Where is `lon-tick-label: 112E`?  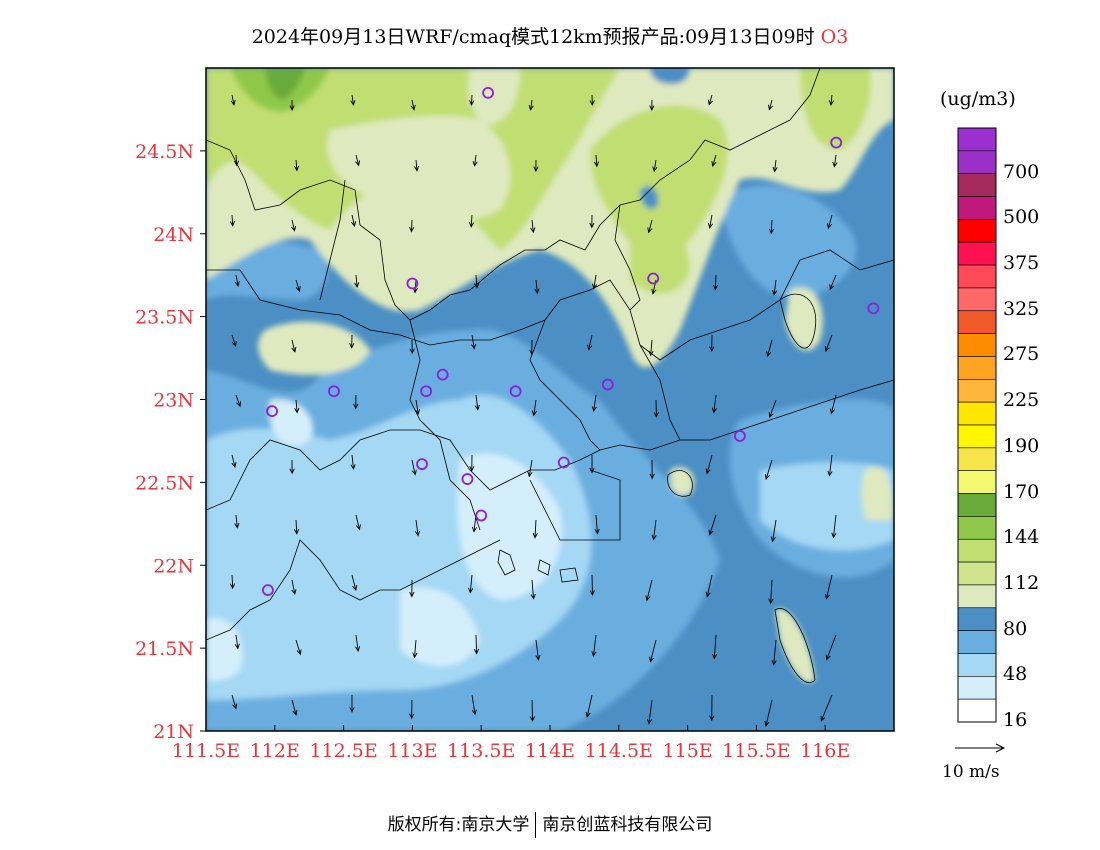 lon-tick-label: 112E is located at coordinates (275, 751).